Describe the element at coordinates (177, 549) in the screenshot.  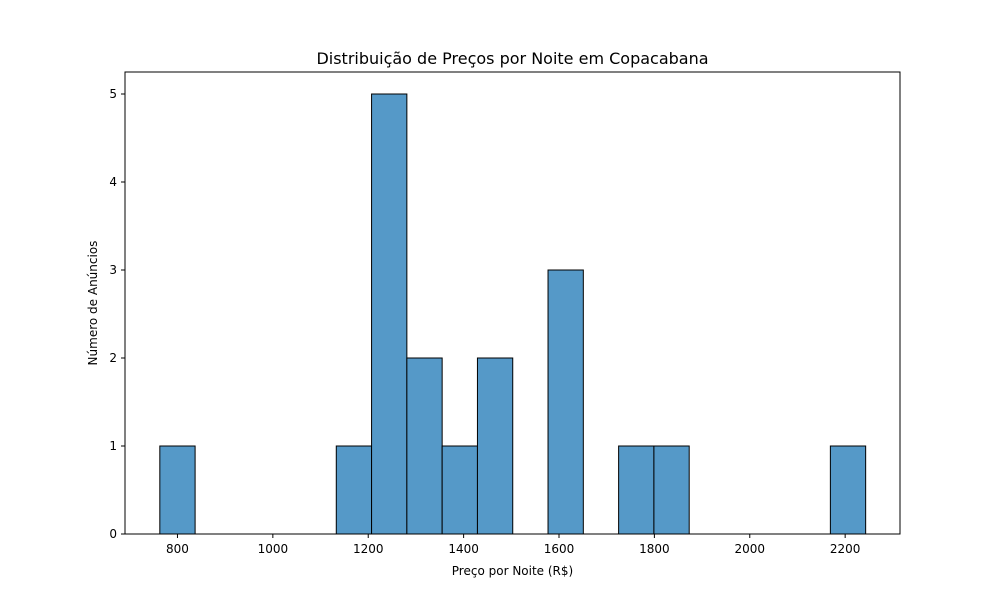
I see `x-tick-label: 800` at that location.